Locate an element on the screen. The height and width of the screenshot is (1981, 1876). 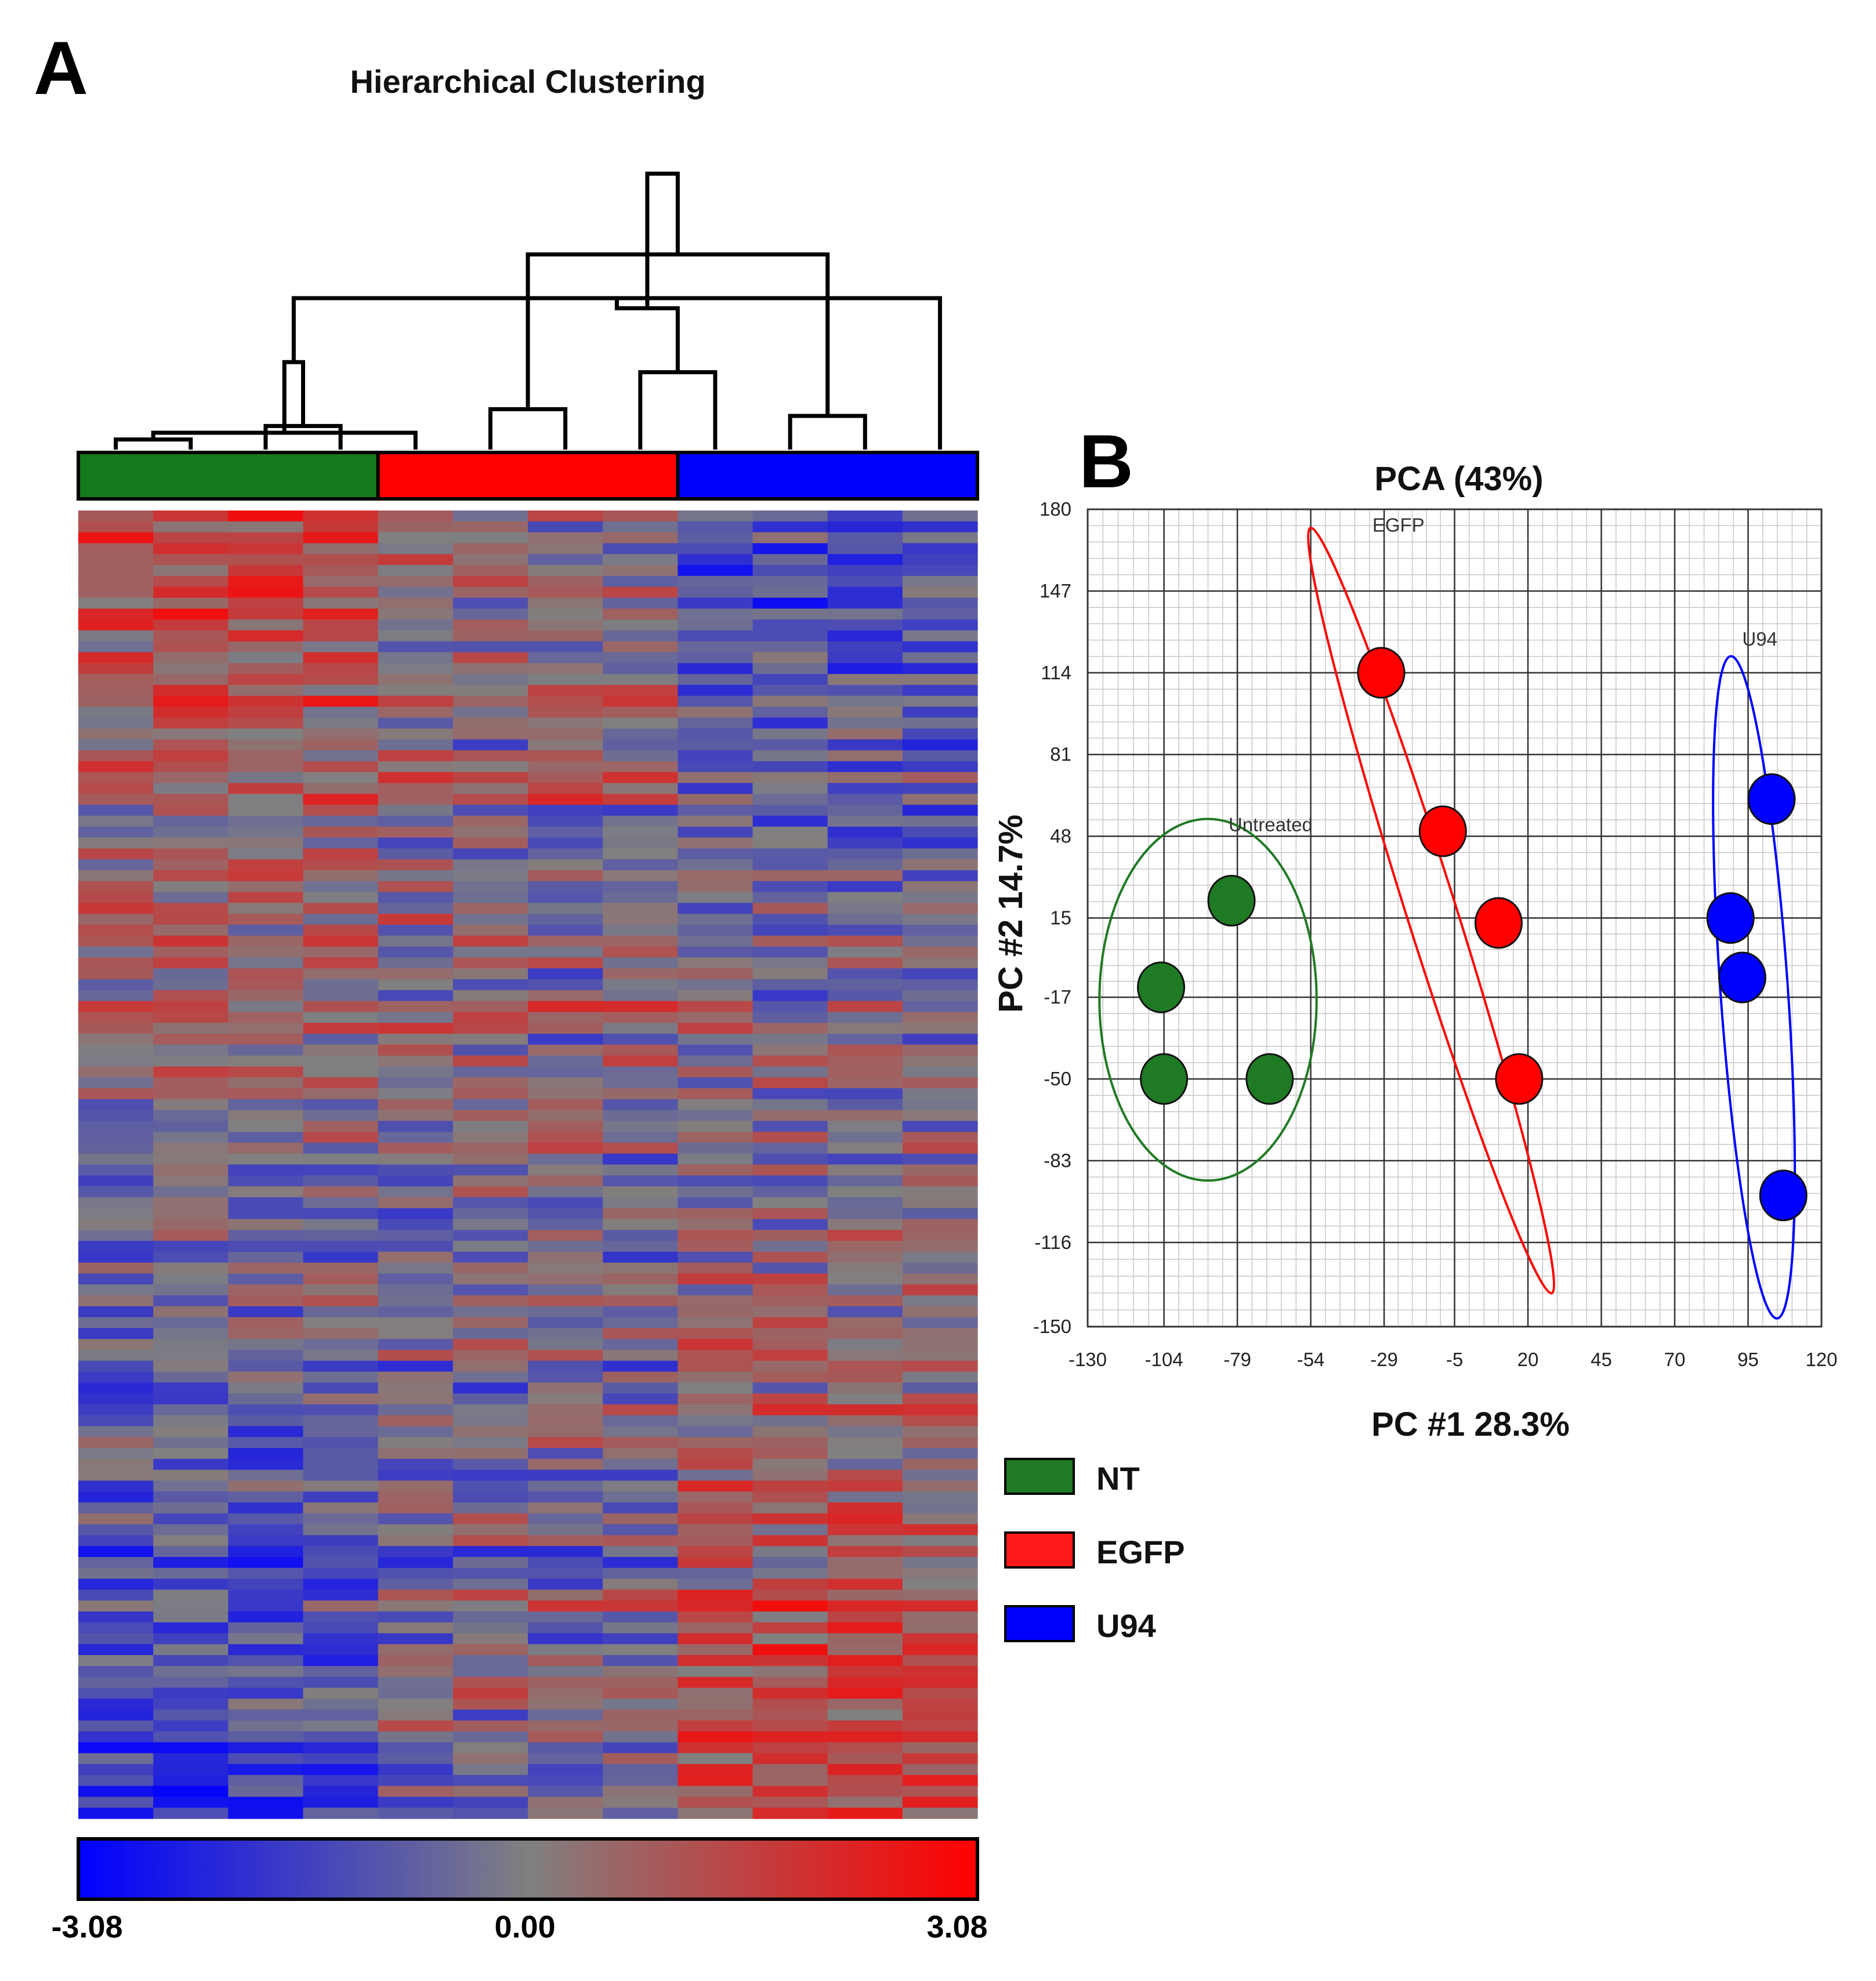
pca-ellipse-egfp is located at coordinates (1431, 911).